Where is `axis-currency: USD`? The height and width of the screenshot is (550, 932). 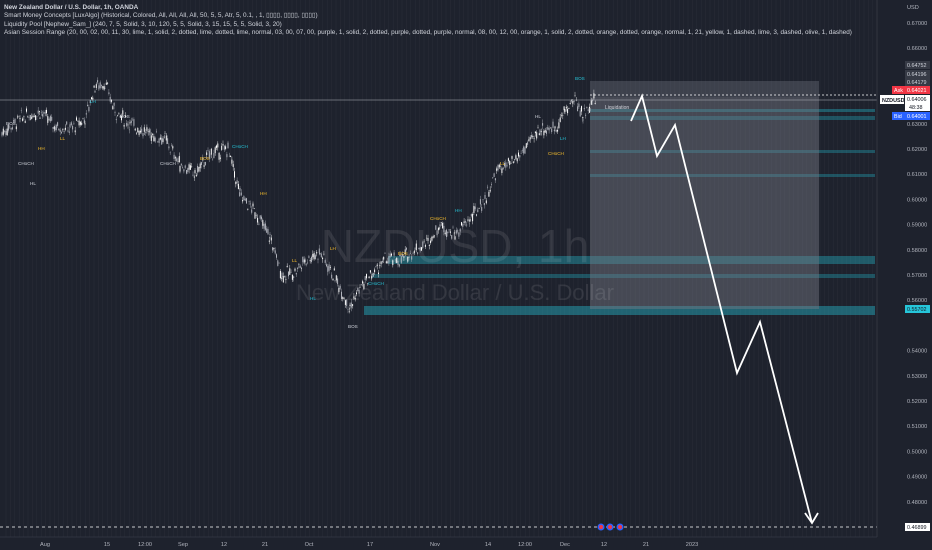 axis-currency: USD is located at coordinates (913, 8).